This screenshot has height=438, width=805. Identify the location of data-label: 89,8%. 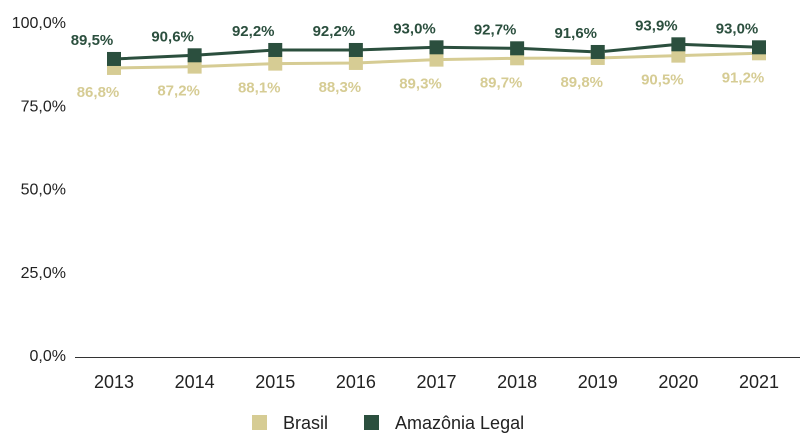
(581, 82).